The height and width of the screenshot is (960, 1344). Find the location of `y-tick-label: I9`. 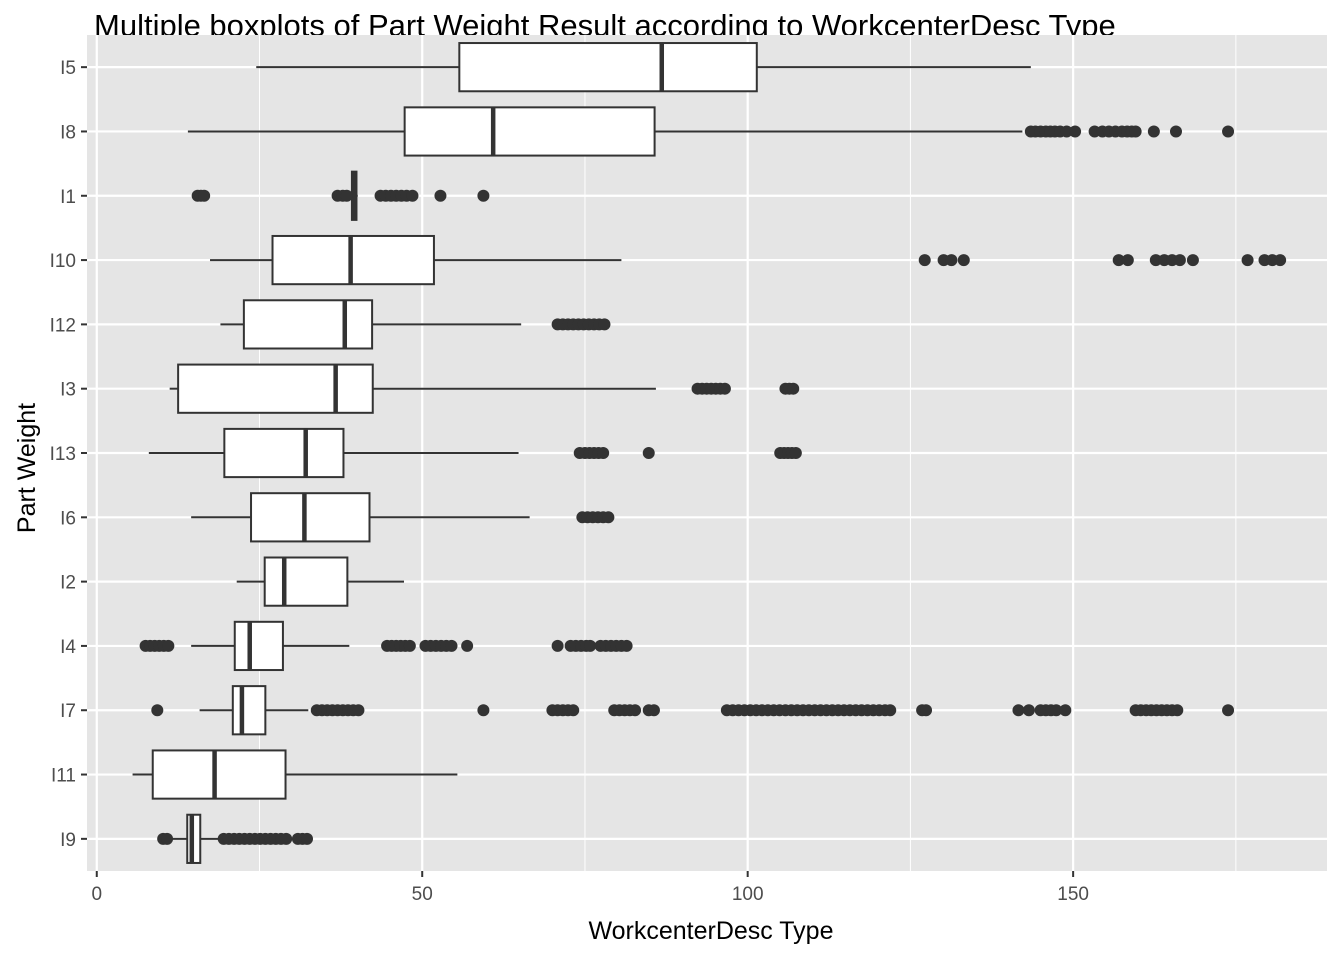

y-tick-label: I9 is located at coordinates (68, 840).